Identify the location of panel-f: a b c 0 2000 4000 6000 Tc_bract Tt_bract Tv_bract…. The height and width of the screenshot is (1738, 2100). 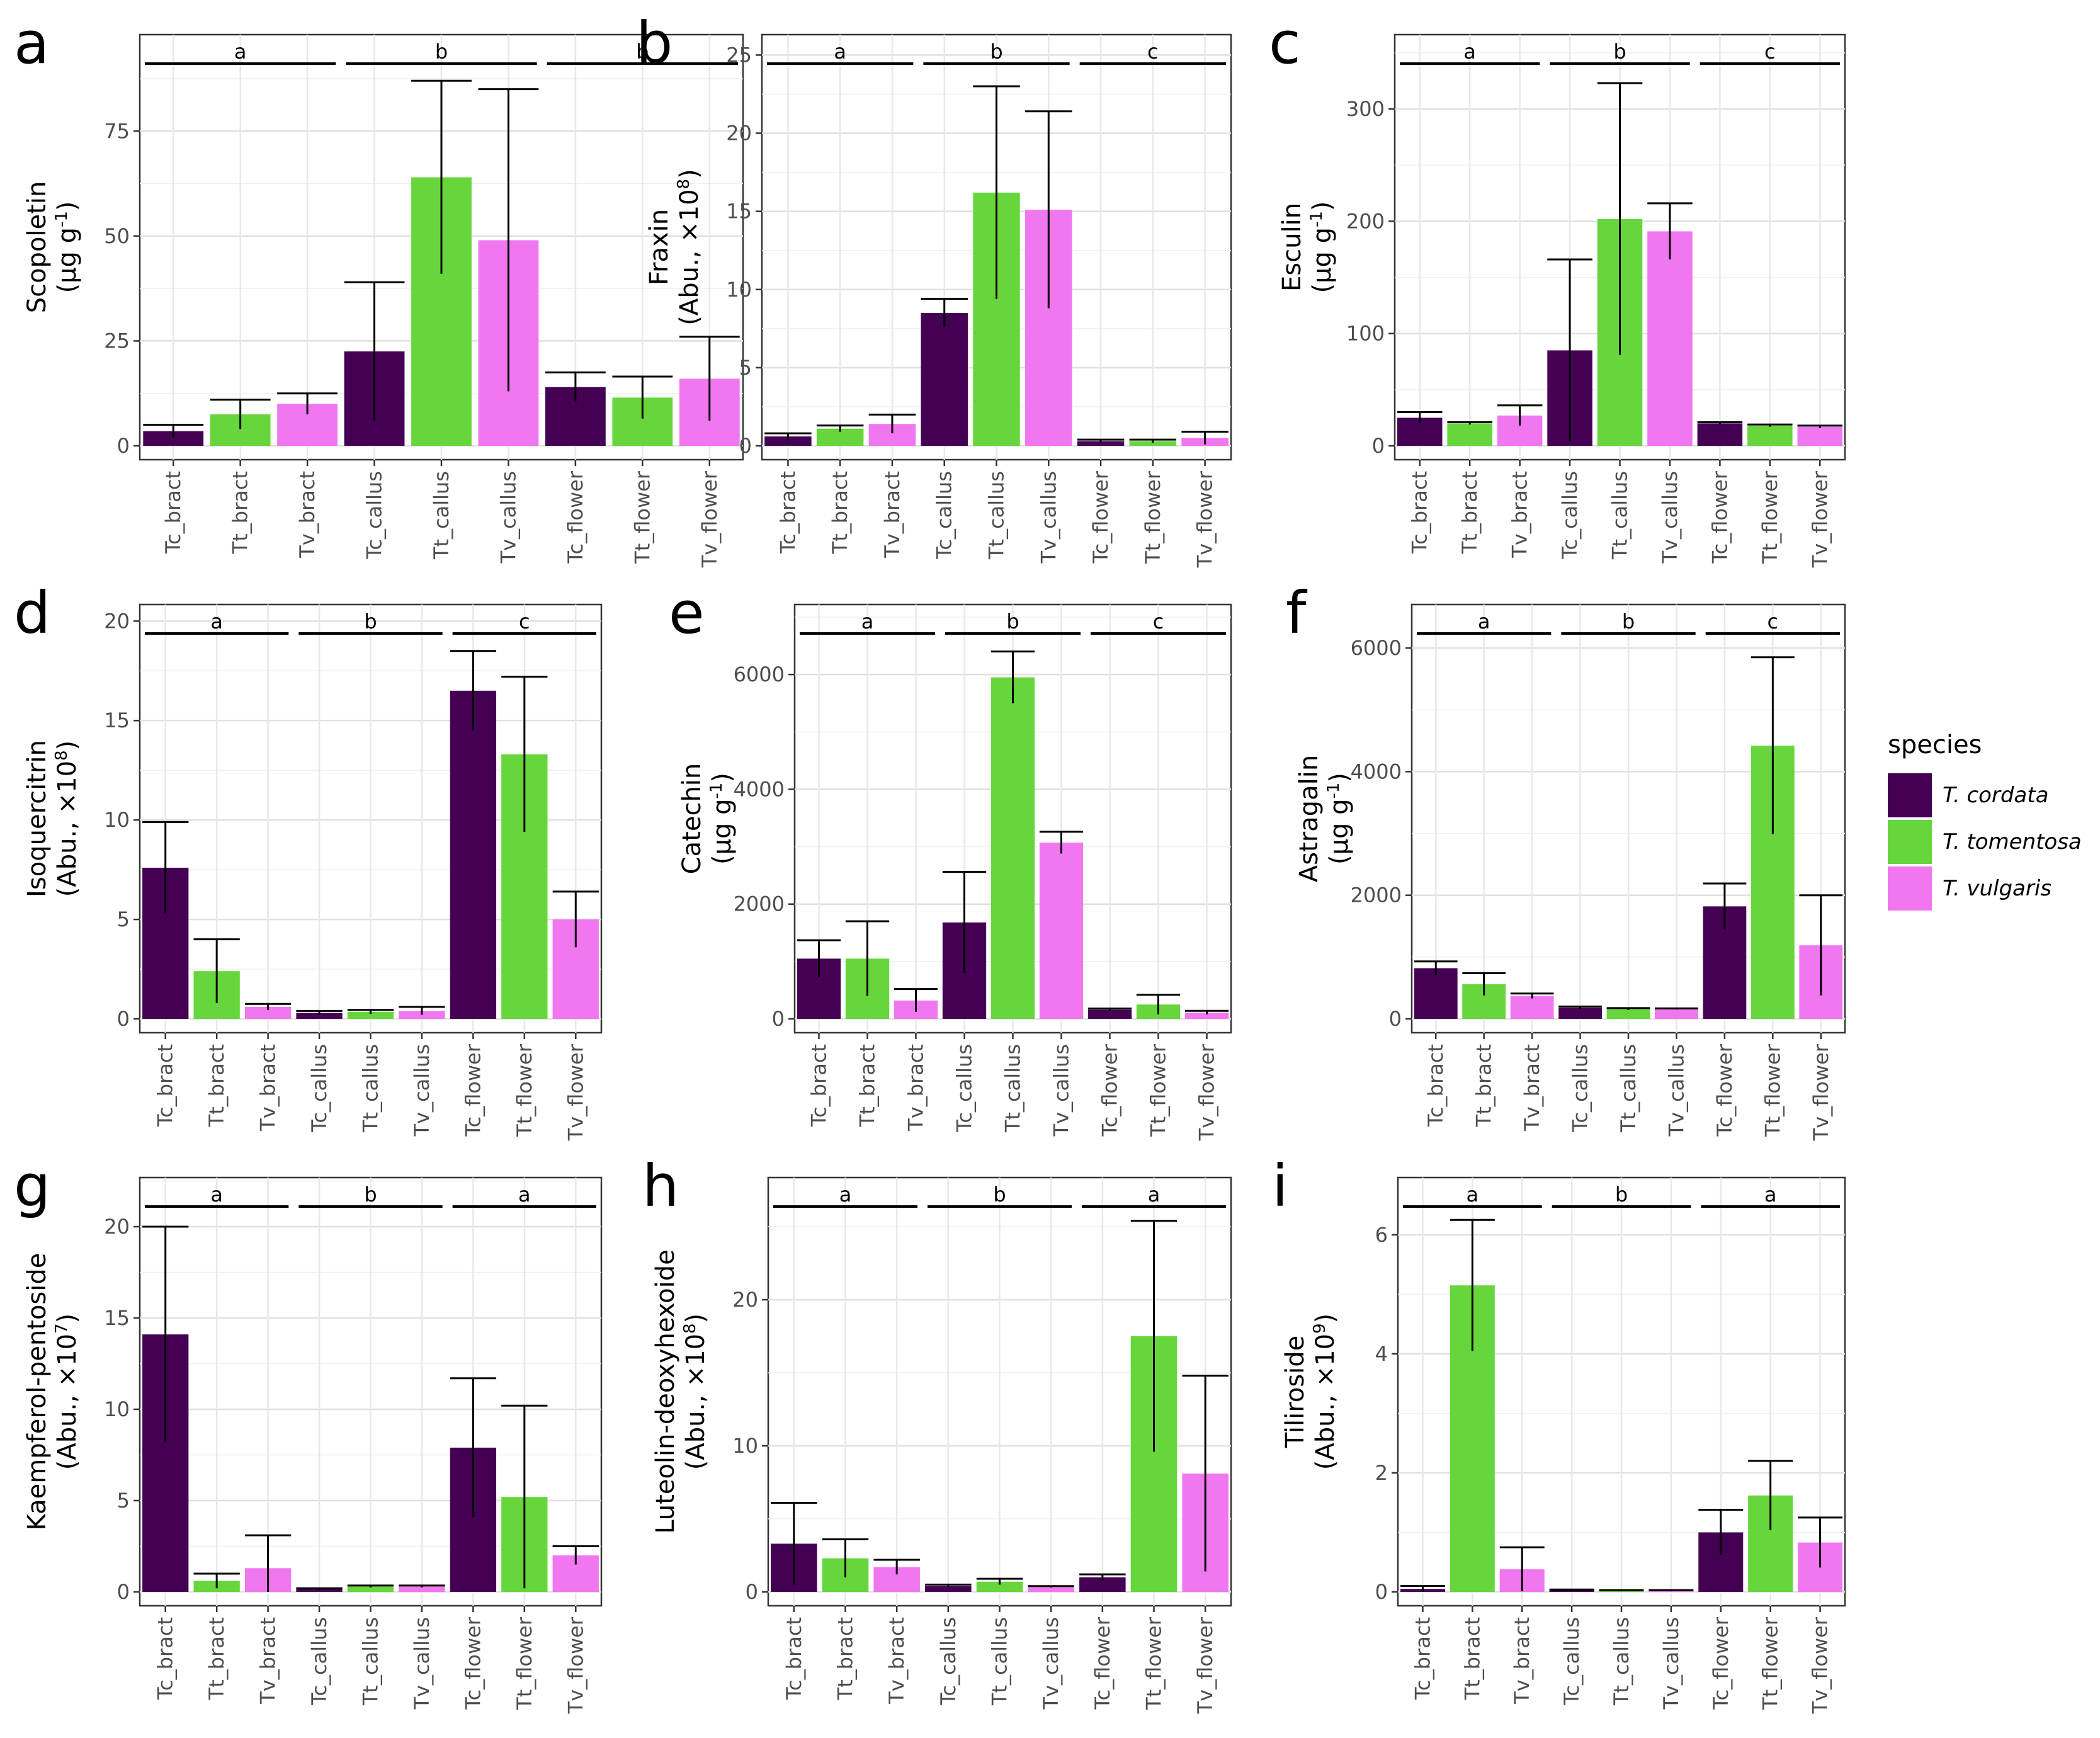
(1566, 860).